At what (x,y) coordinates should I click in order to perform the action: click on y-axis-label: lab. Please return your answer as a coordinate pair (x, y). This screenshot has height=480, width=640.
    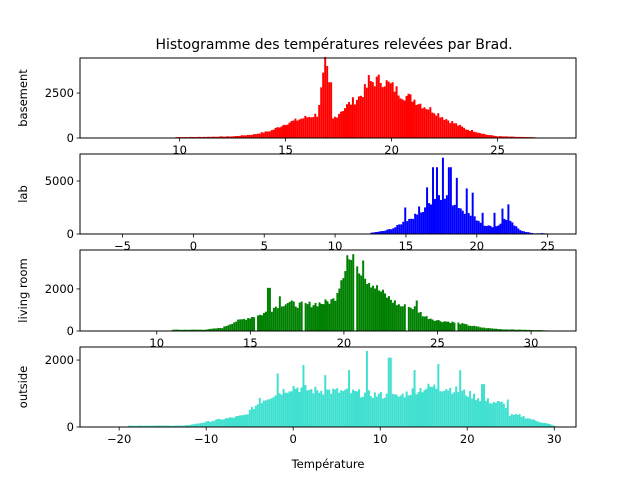
    Looking at the image, I should click on (23, 194).